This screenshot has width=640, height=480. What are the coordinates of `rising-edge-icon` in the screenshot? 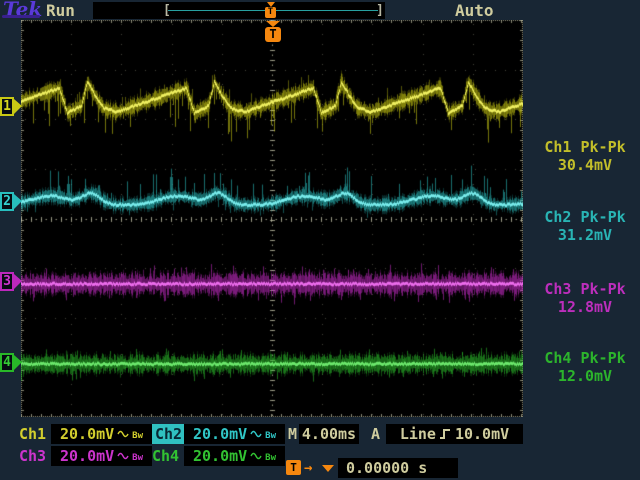 It's located at (444, 434).